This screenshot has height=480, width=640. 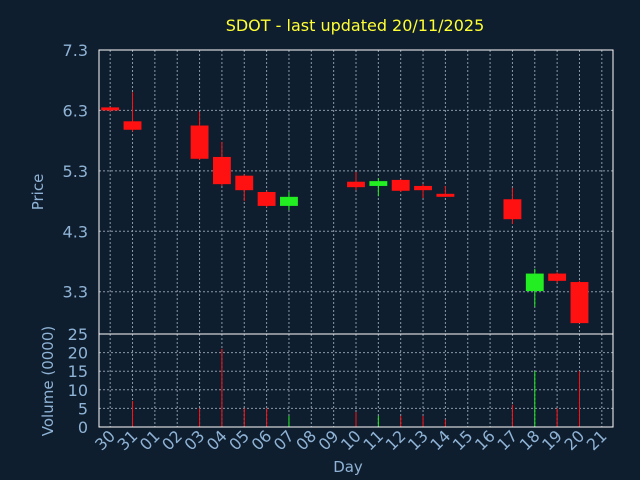 I want to click on price-axis-ticks: 7.3 6.3 5.3 4.3 3.3, so click(x=75, y=171).